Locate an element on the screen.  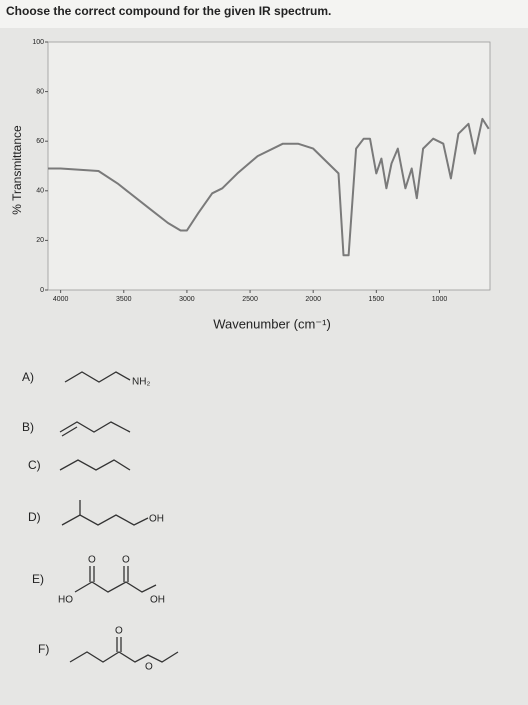
x-tick-label: 1000 is located at coordinates (440, 299).